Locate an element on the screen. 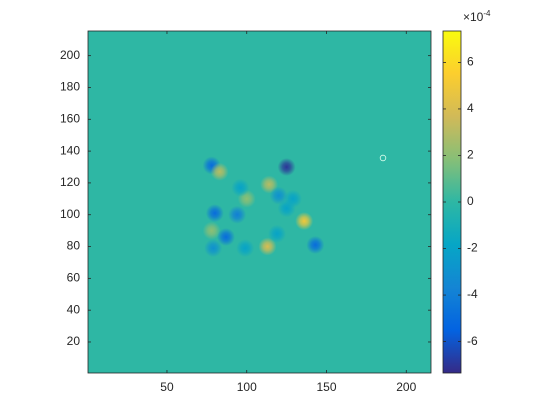 This screenshot has height=420, width=560. colorbar-tick-label: 2 is located at coordinates (470, 155).